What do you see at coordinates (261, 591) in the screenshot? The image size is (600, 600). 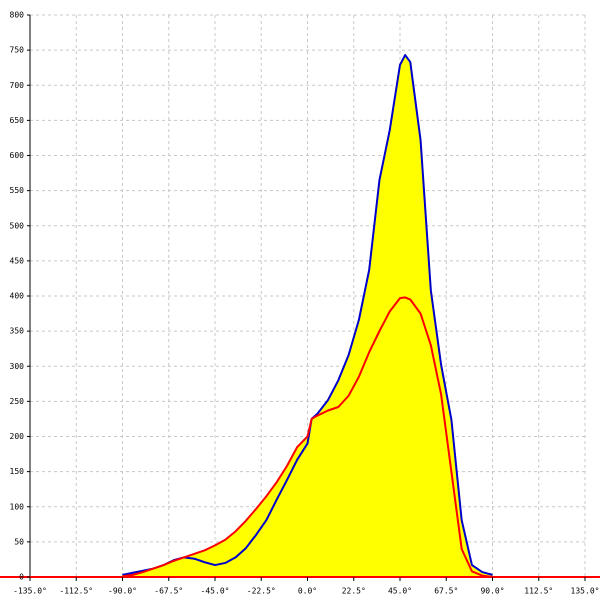 I see `x-tick-label: -22.5°` at bounding box center [261, 591].